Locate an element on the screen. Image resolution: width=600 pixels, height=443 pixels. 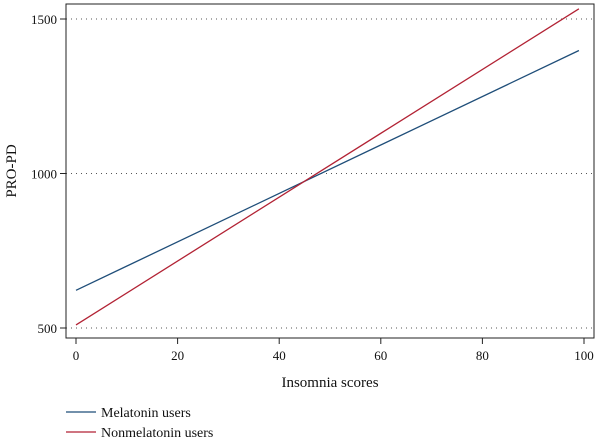
x-tick-label: 0 is located at coordinates (76, 355).